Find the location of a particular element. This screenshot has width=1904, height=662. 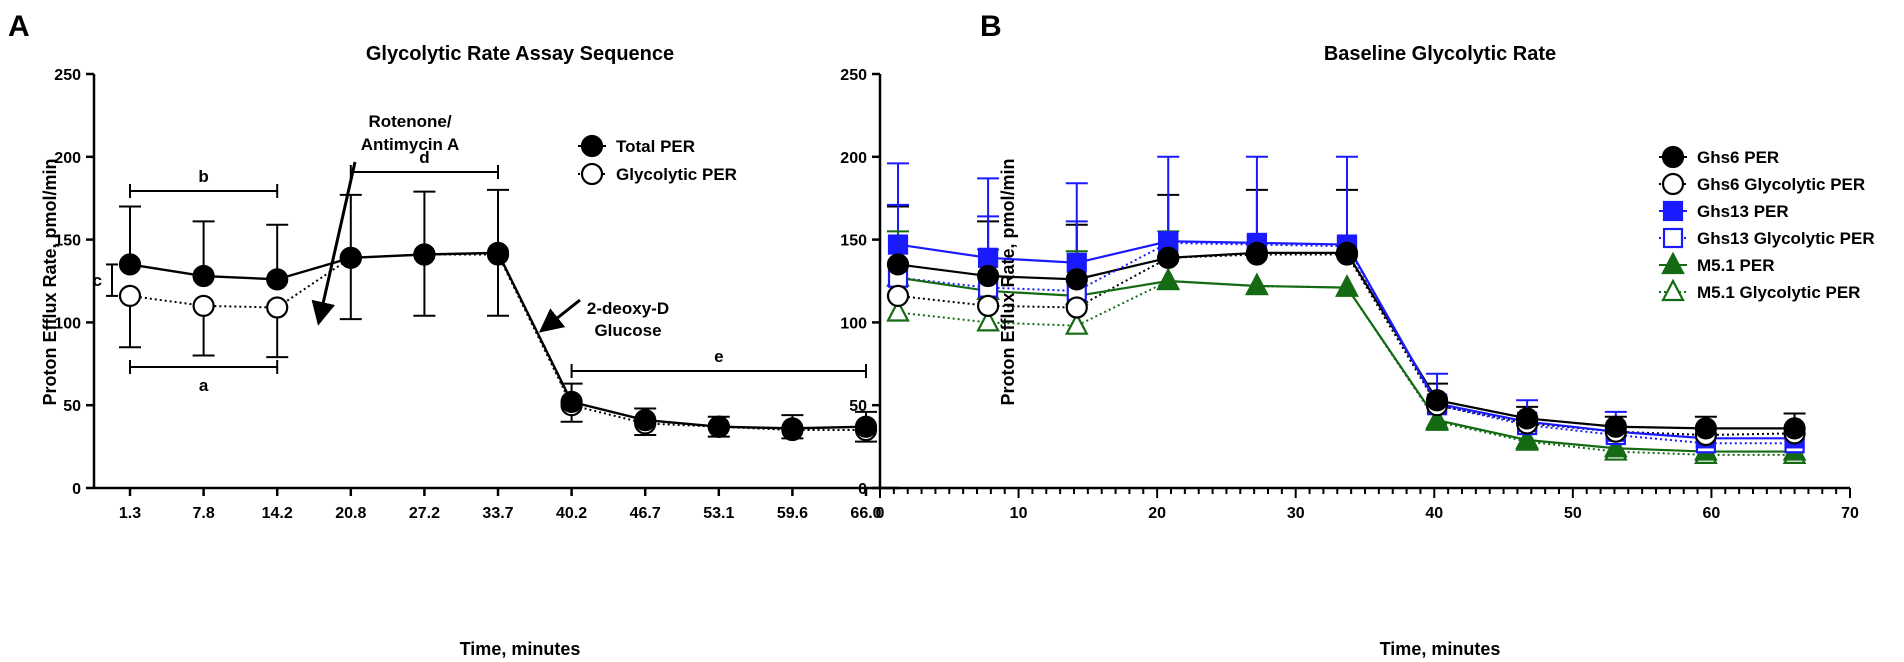

panel-b-letter: B is located at coordinates (991, 26).